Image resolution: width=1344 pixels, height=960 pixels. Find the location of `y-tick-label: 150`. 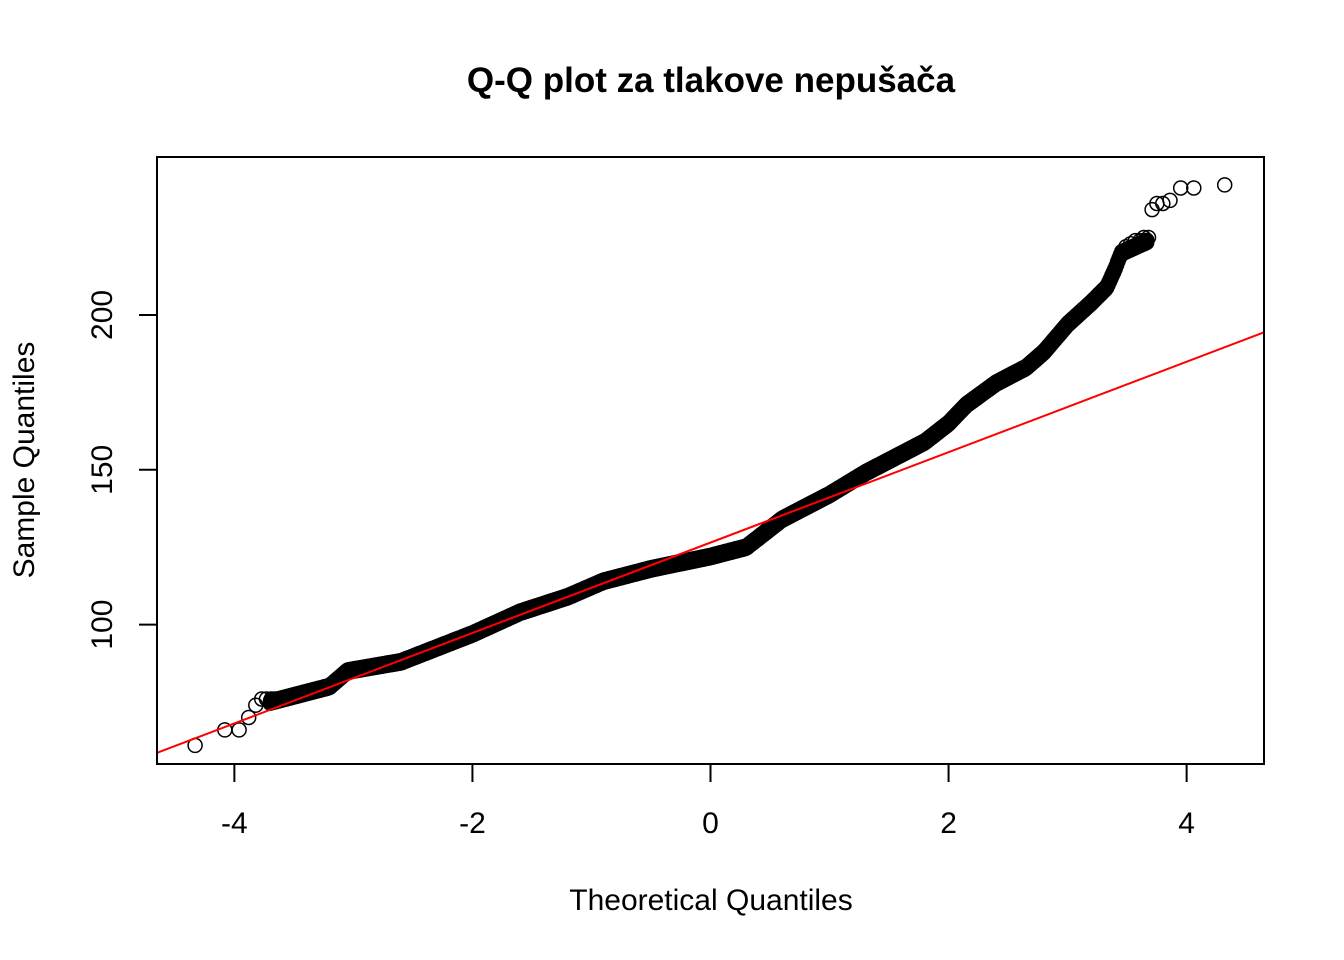

y-tick-label: 150 is located at coordinates (102, 470).